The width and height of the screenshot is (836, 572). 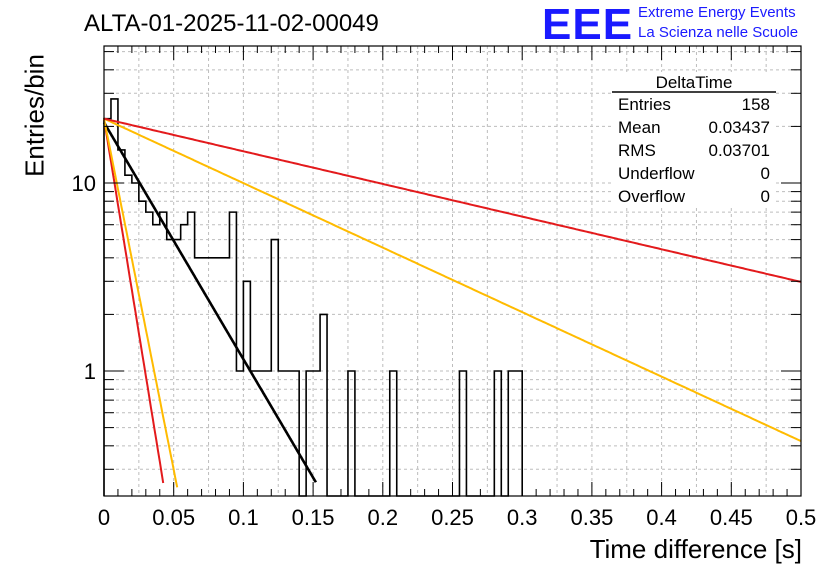 I want to click on x-tick-label: 0.1, so click(x=243, y=517).